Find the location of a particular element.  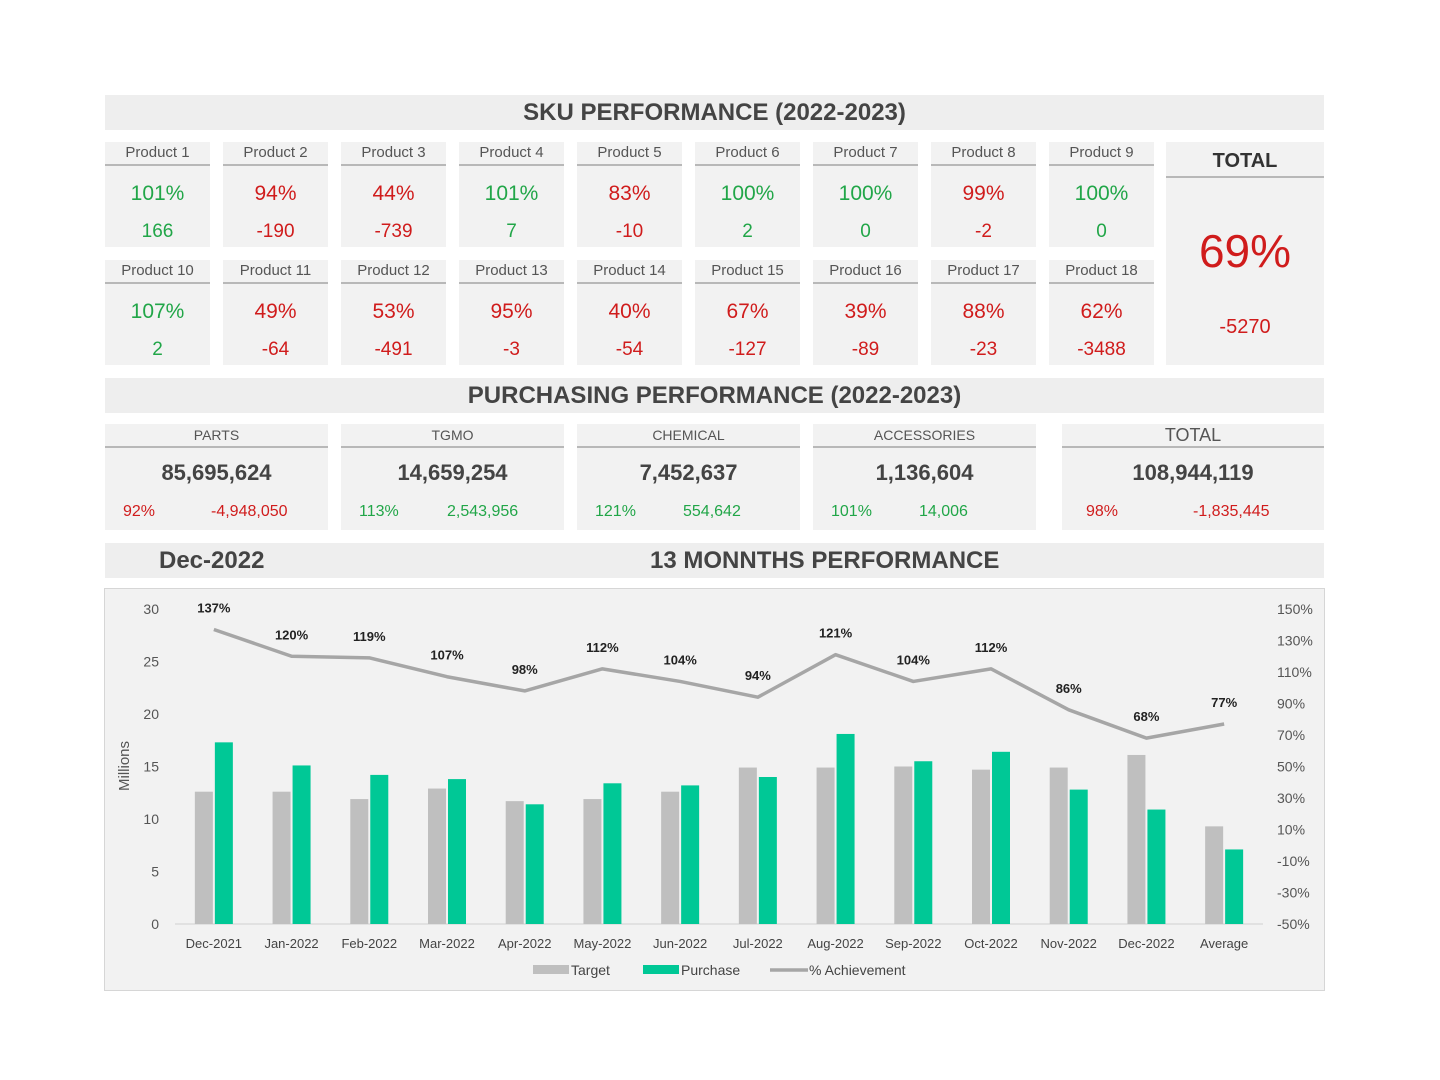

achievement-data-label: 98% is located at coordinates (525, 669).